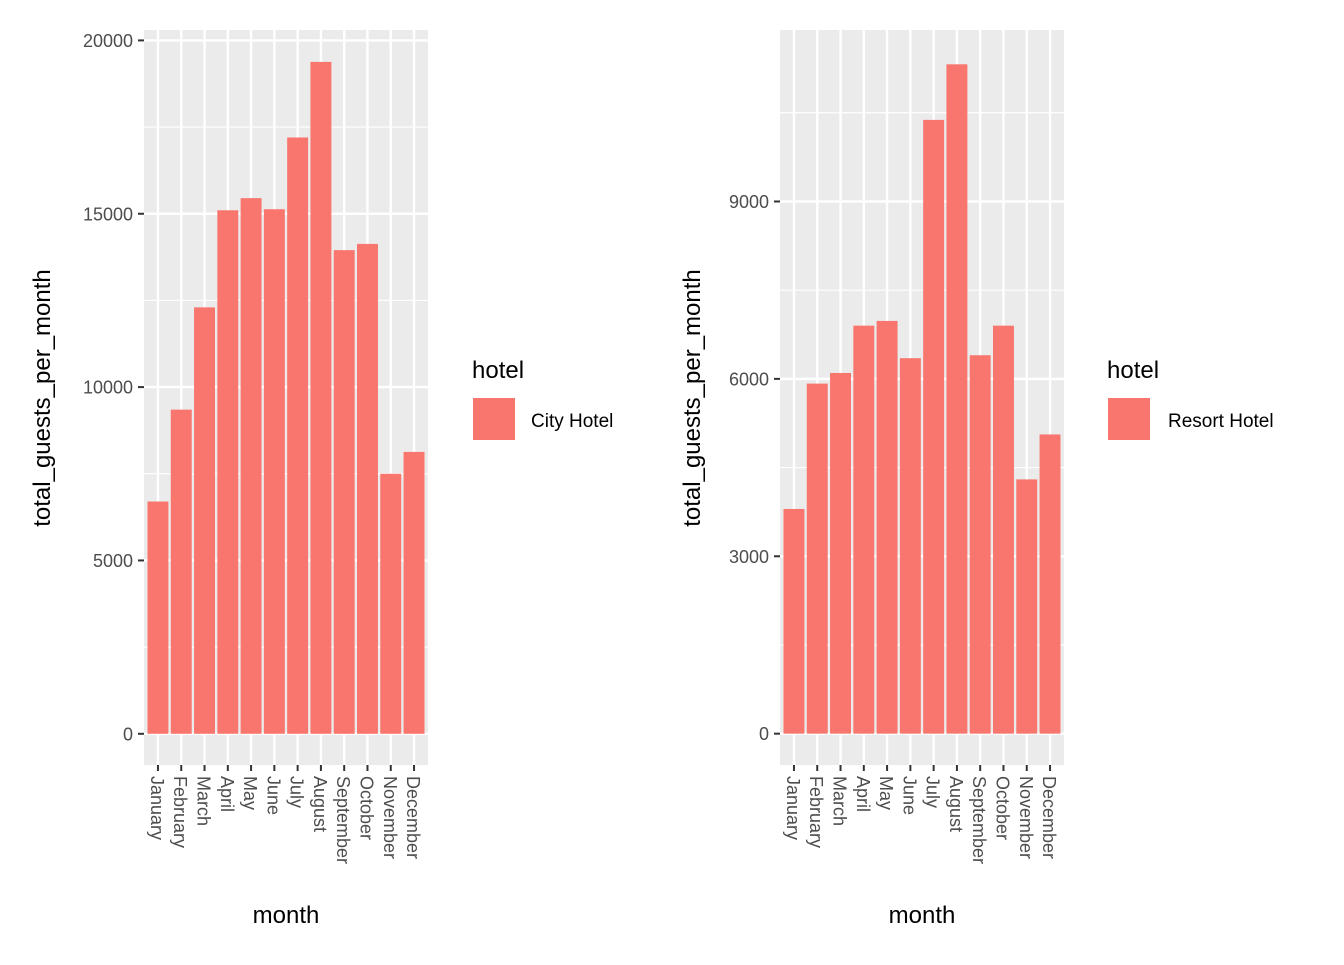 The height and width of the screenshot is (965, 1344). What do you see at coordinates (108, 388) in the screenshot?
I see `y-tick-label: 10000` at bounding box center [108, 388].